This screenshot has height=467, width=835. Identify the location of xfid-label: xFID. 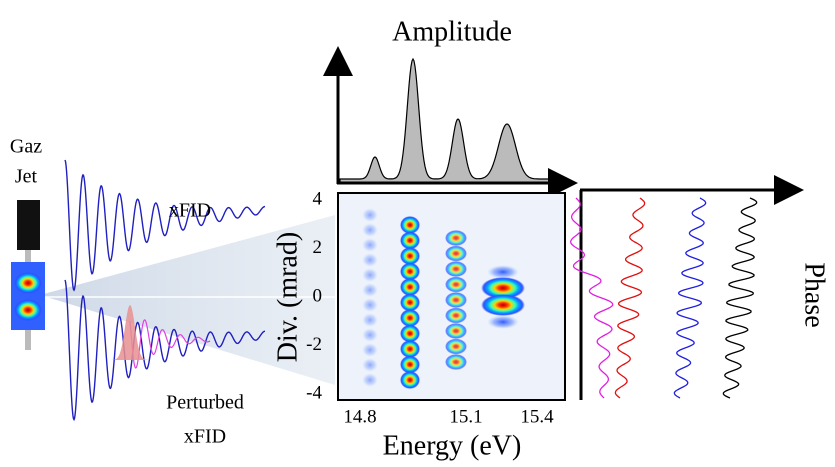
(190, 211).